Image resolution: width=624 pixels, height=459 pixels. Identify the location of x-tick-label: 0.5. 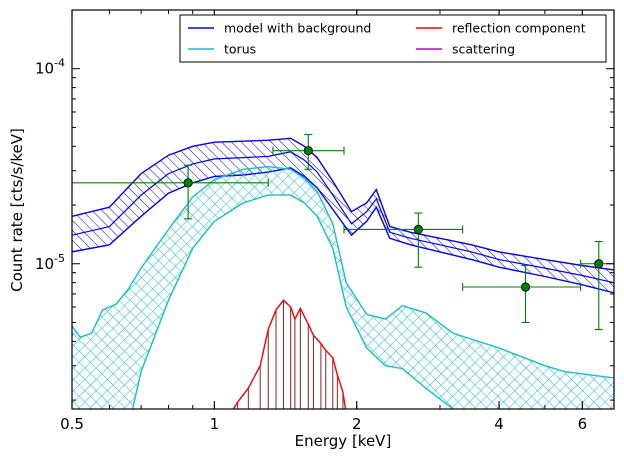
(72, 424).